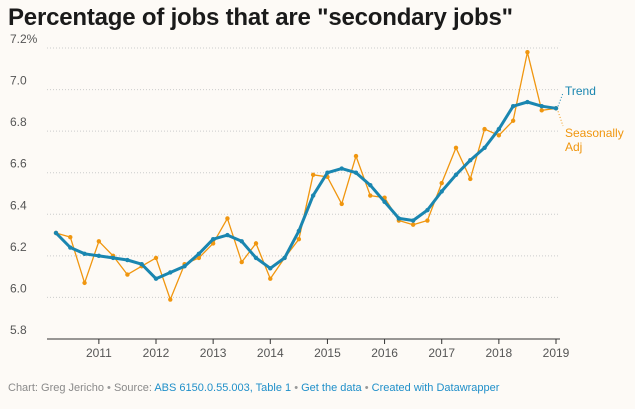  What do you see at coordinates (384, 353) in the screenshot?
I see `x-tick-label: 2016` at bounding box center [384, 353].